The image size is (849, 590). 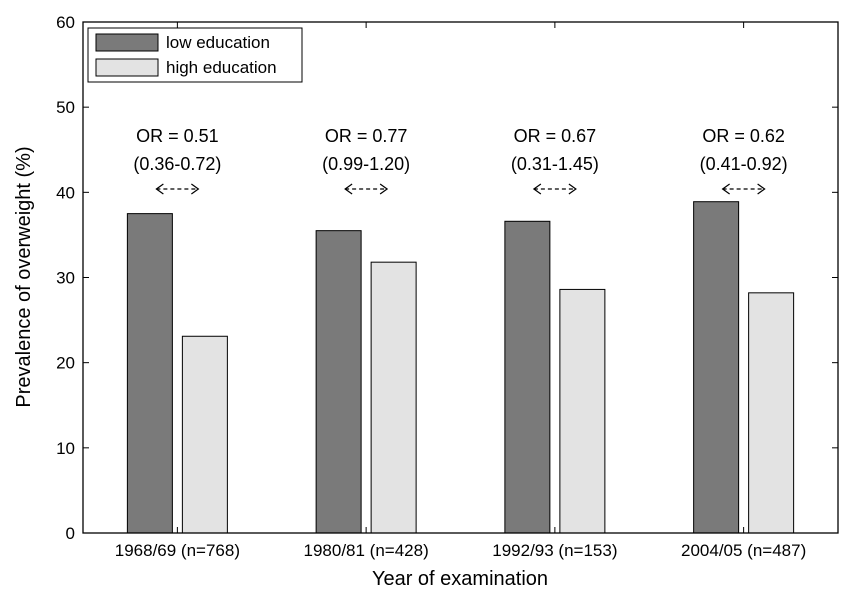 I want to click on or-label: OR = 0.77, so click(x=366, y=136).